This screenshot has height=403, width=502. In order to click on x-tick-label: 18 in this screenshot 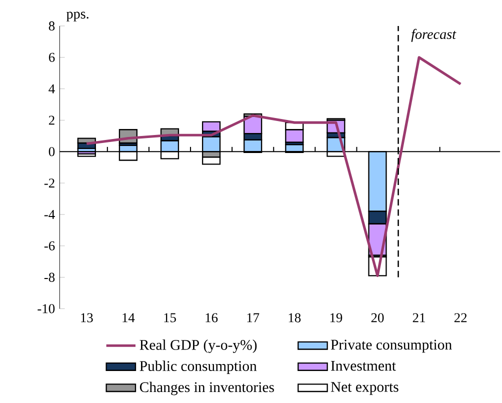, I will do `click(294, 317)`.